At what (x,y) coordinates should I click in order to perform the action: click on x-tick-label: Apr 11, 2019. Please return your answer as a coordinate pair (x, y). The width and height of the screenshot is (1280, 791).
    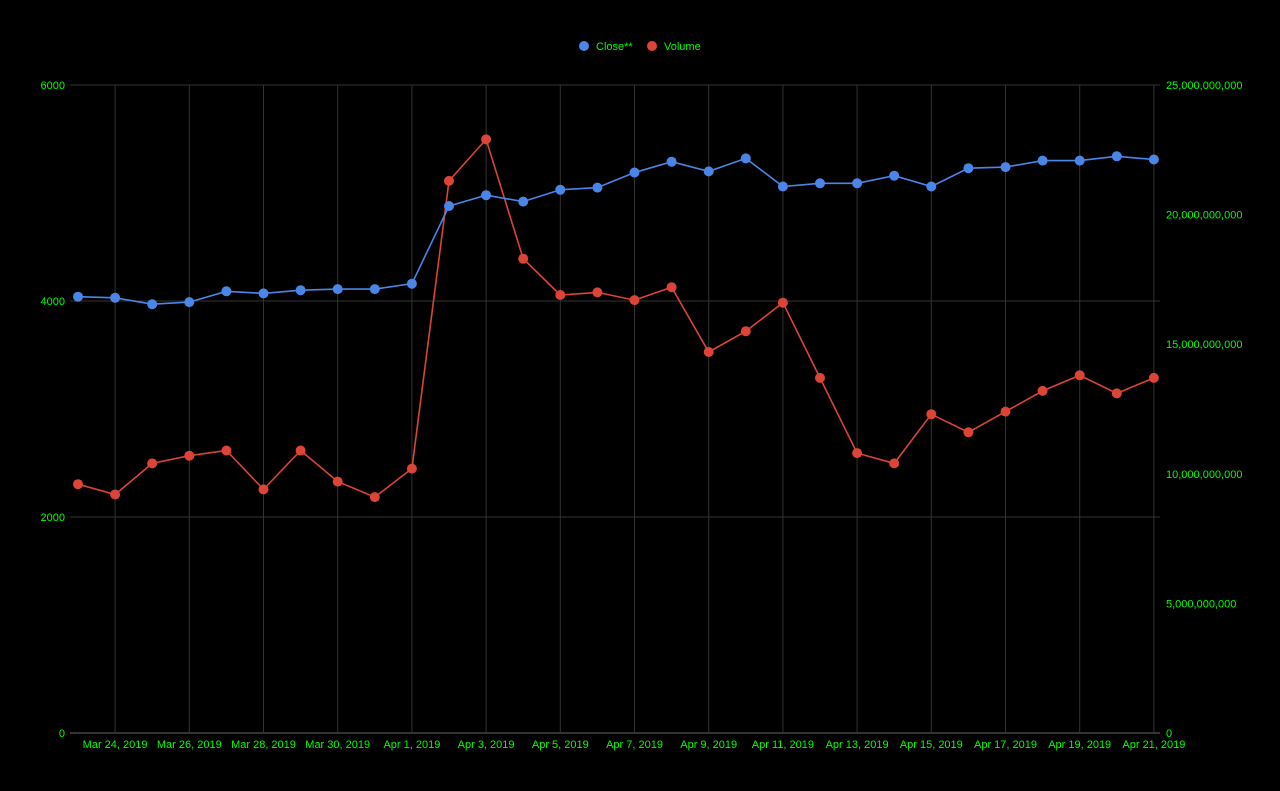
    Looking at the image, I should click on (783, 745).